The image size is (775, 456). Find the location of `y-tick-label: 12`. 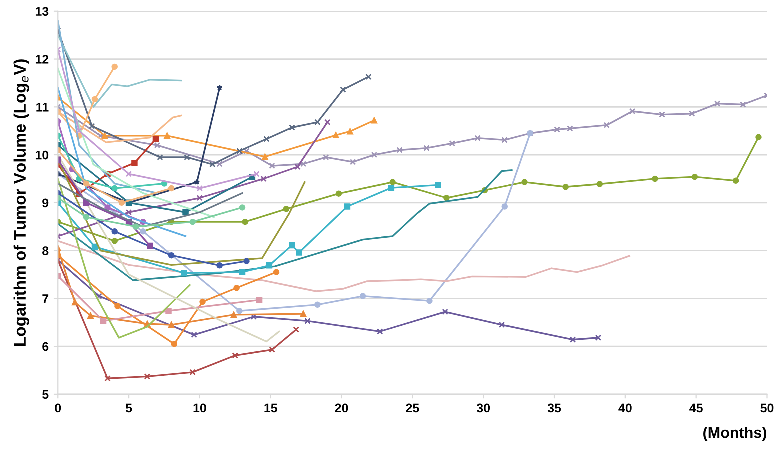

y-tick-label: 12 is located at coordinates (42, 59).